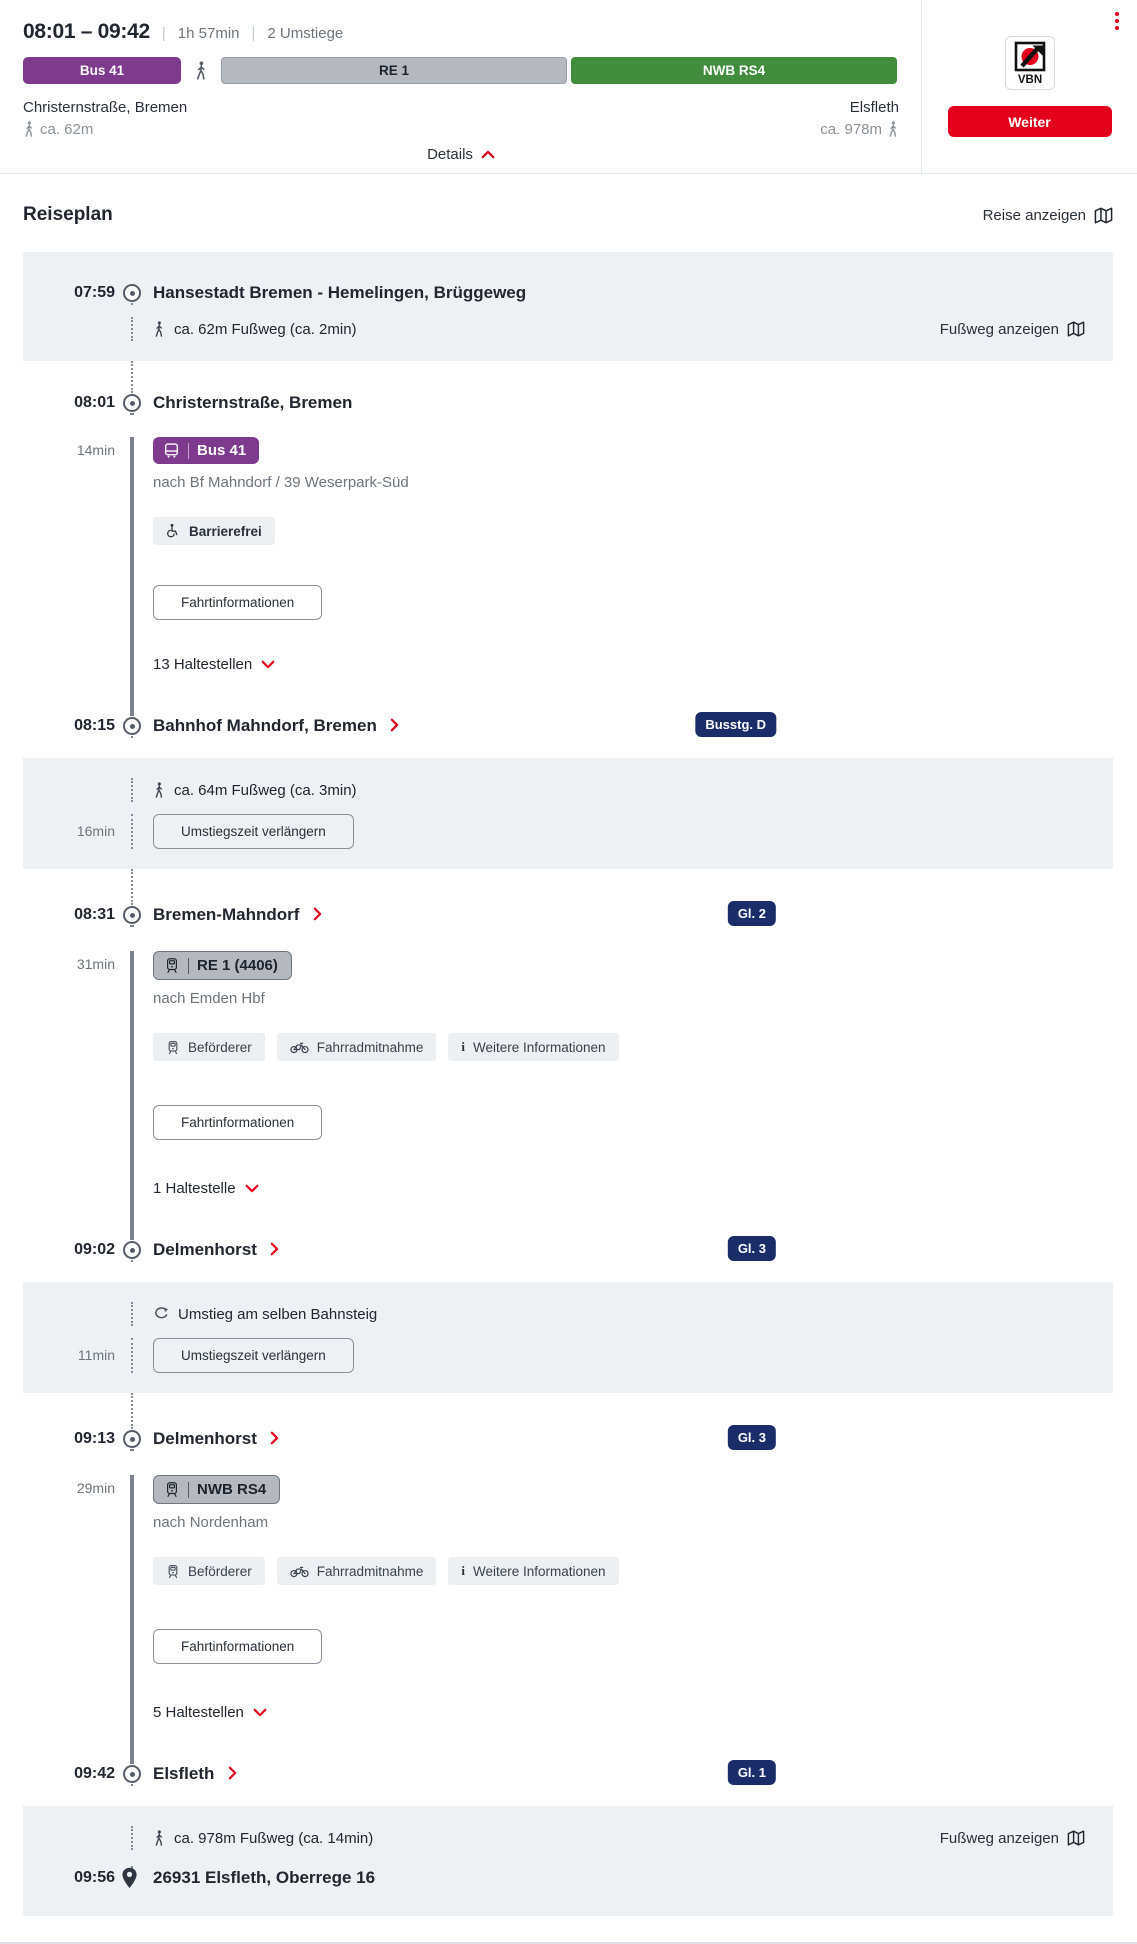 The image size is (1137, 1944). I want to click on kebab-menu-icon, so click(1117, 21).